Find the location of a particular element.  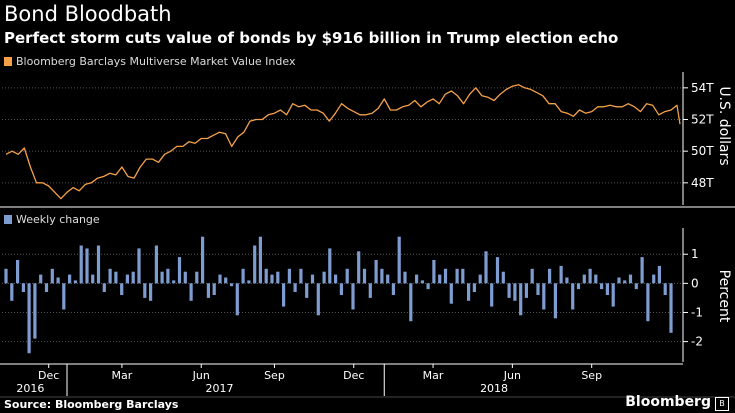

y-tick-label-top: 54T is located at coordinates (702, 88).